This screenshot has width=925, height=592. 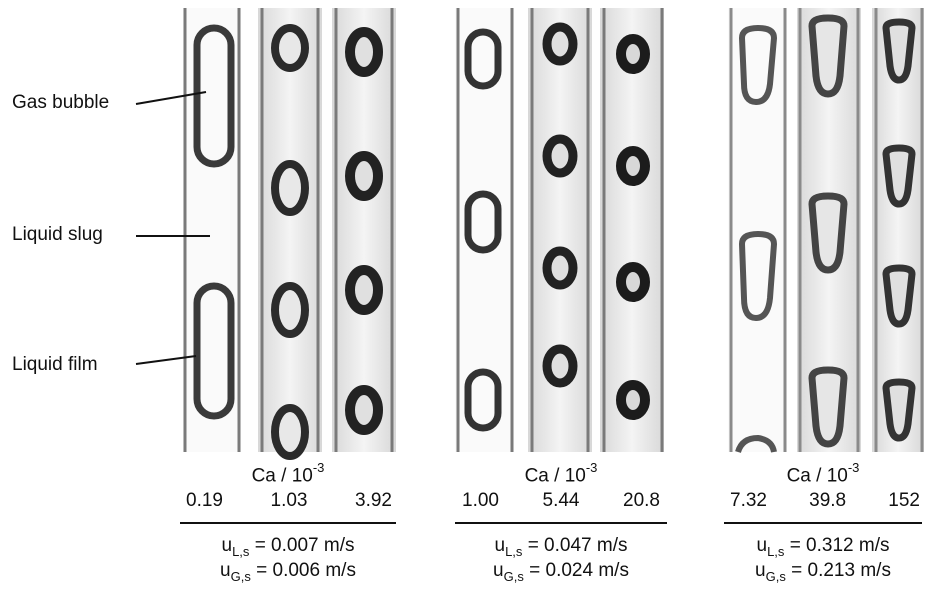 What do you see at coordinates (204, 500) in the screenshot?
I see `ca-value: 0.19` at bounding box center [204, 500].